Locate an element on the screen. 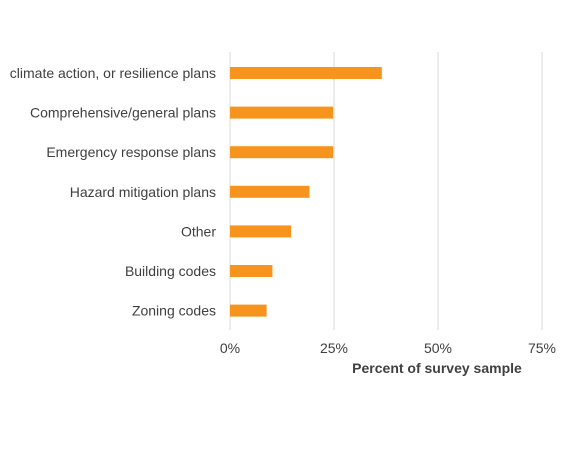 The image size is (563, 450). category-label: Hazard mitigation plans is located at coordinates (143, 192).